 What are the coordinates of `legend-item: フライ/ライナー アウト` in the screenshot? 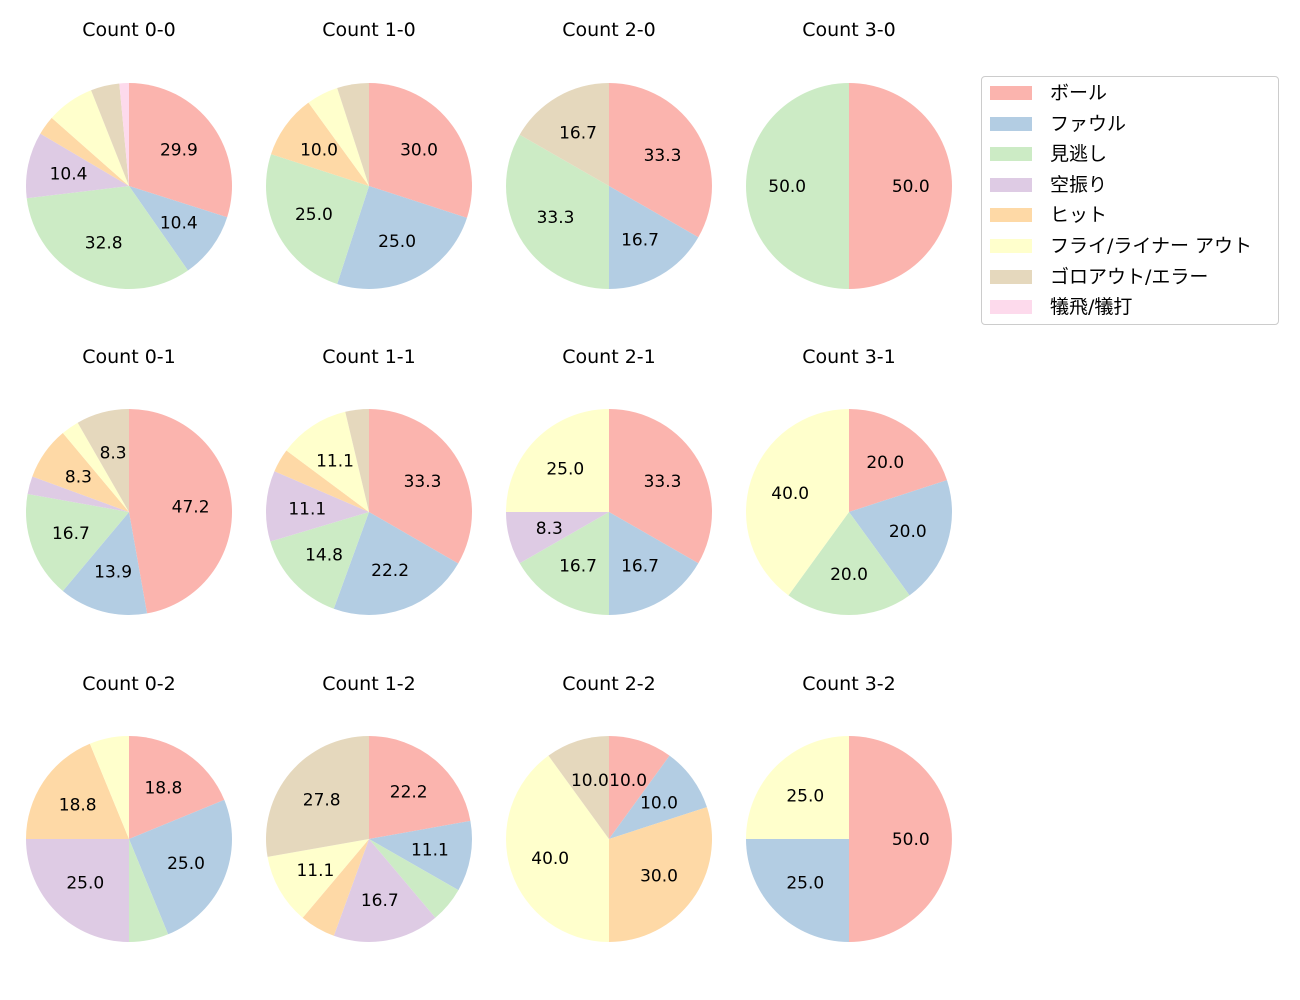 It's located at (1130, 246).